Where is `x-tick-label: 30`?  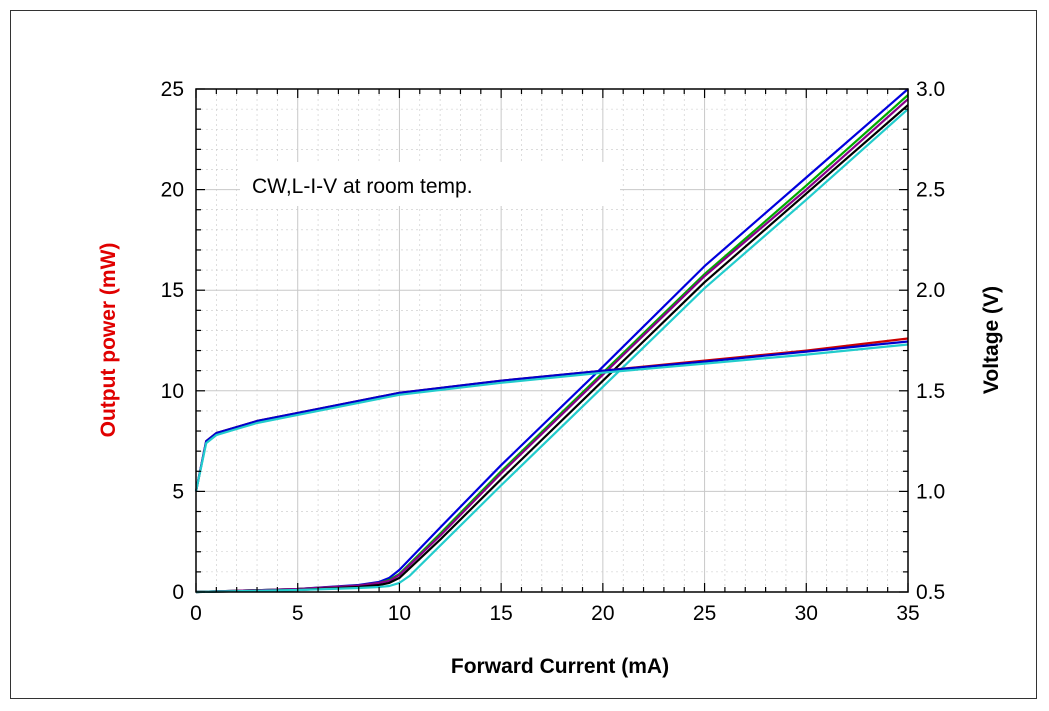
x-tick-label: 30 is located at coordinates (806, 613).